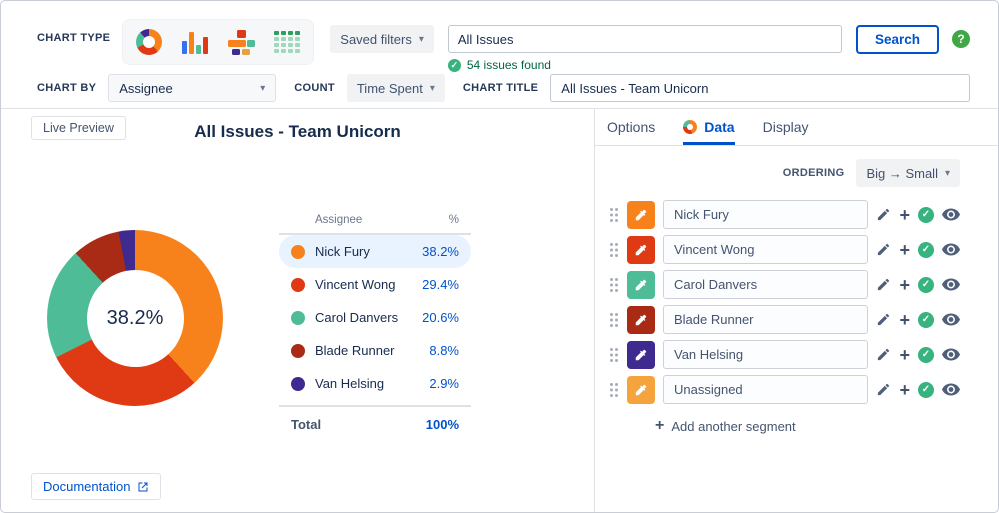  What do you see at coordinates (263, 88) in the screenshot?
I see `chevron-down-icon: ▾` at bounding box center [263, 88].